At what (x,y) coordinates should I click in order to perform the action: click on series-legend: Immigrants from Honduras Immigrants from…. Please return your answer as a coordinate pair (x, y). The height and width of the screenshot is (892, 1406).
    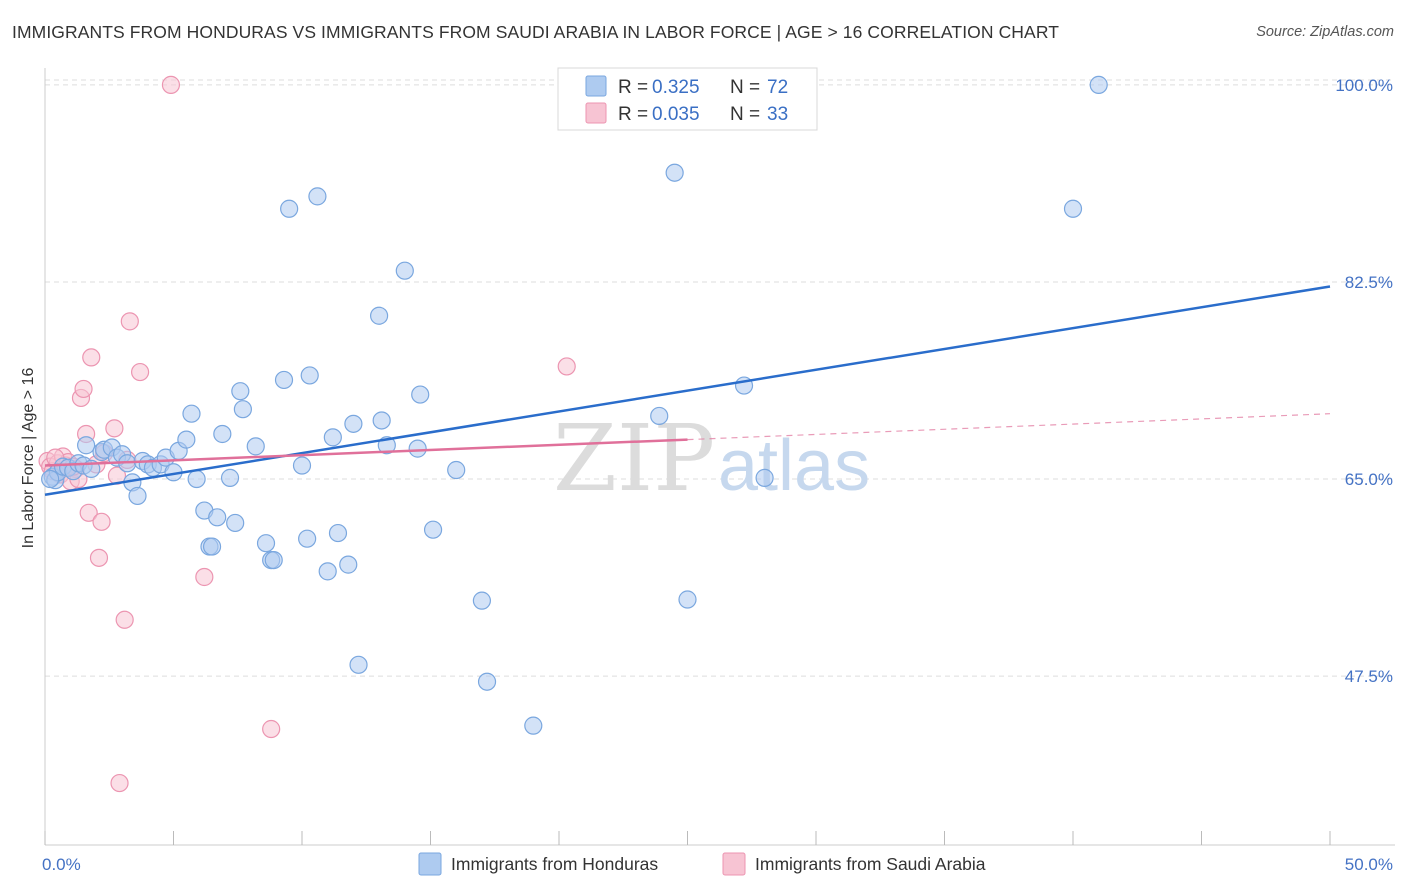
    Looking at the image, I should click on (702, 864).